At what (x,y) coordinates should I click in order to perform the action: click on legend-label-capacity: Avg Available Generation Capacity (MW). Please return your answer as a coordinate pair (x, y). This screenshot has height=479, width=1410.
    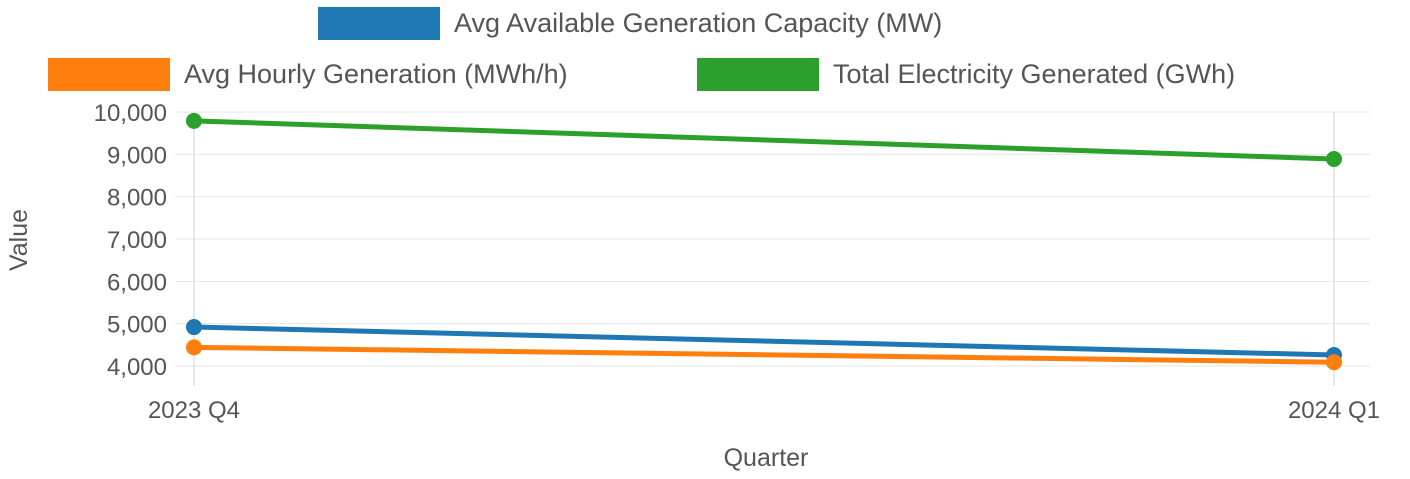
    Looking at the image, I should click on (698, 23).